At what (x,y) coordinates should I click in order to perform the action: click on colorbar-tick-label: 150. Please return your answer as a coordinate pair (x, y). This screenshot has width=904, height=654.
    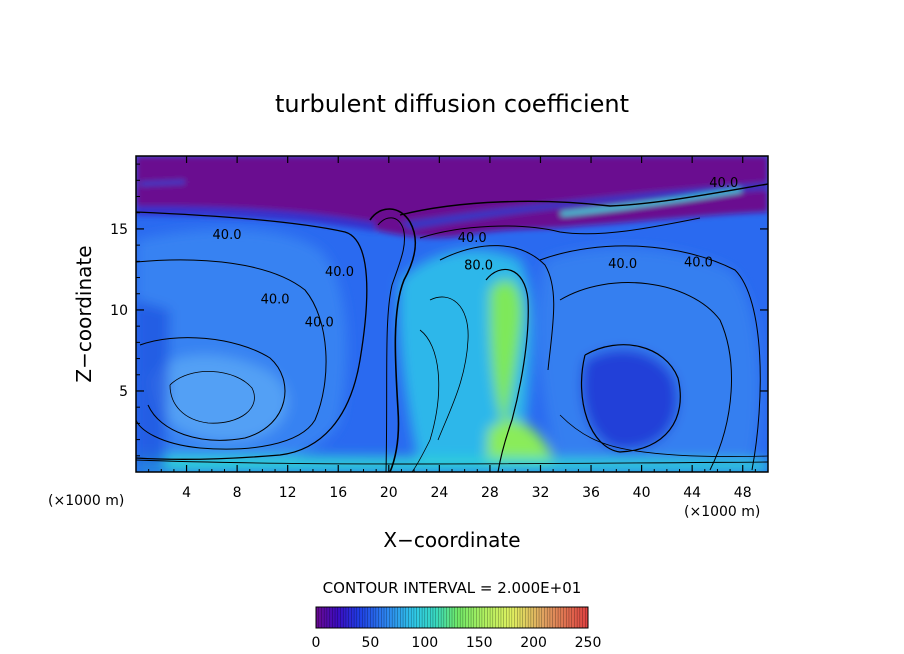
    Looking at the image, I should click on (479, 643).